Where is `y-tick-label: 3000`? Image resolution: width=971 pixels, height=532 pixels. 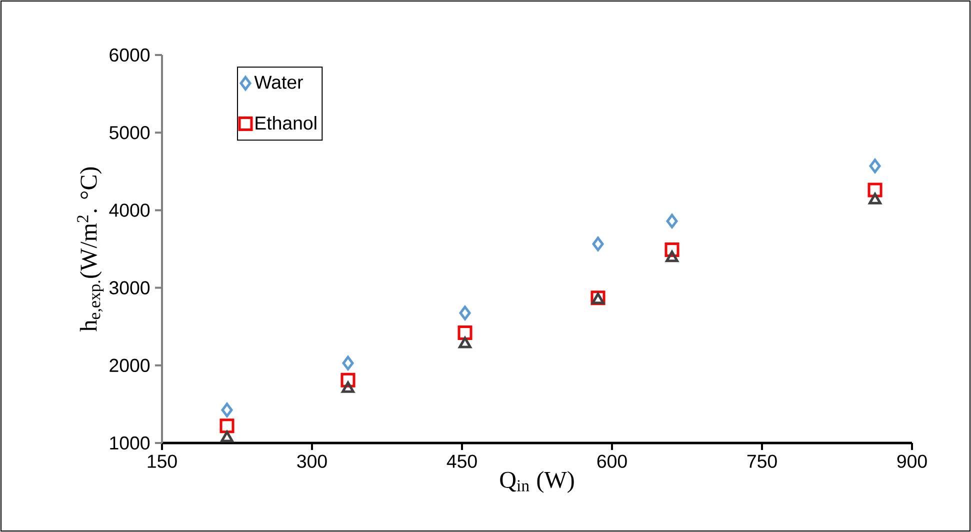
y-tick-label: 3000 is located at coordinates (129, 287).